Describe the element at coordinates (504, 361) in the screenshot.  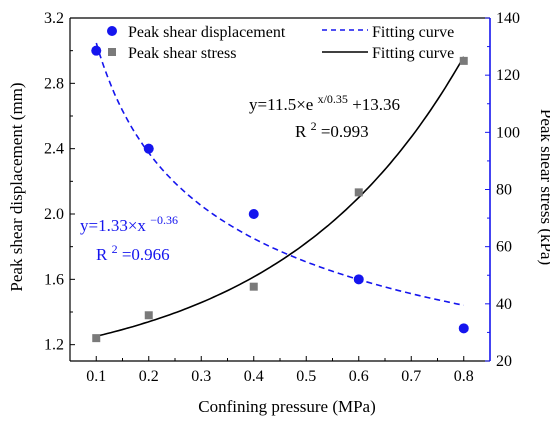
I see `right-y-tick-label: 20` at that location.